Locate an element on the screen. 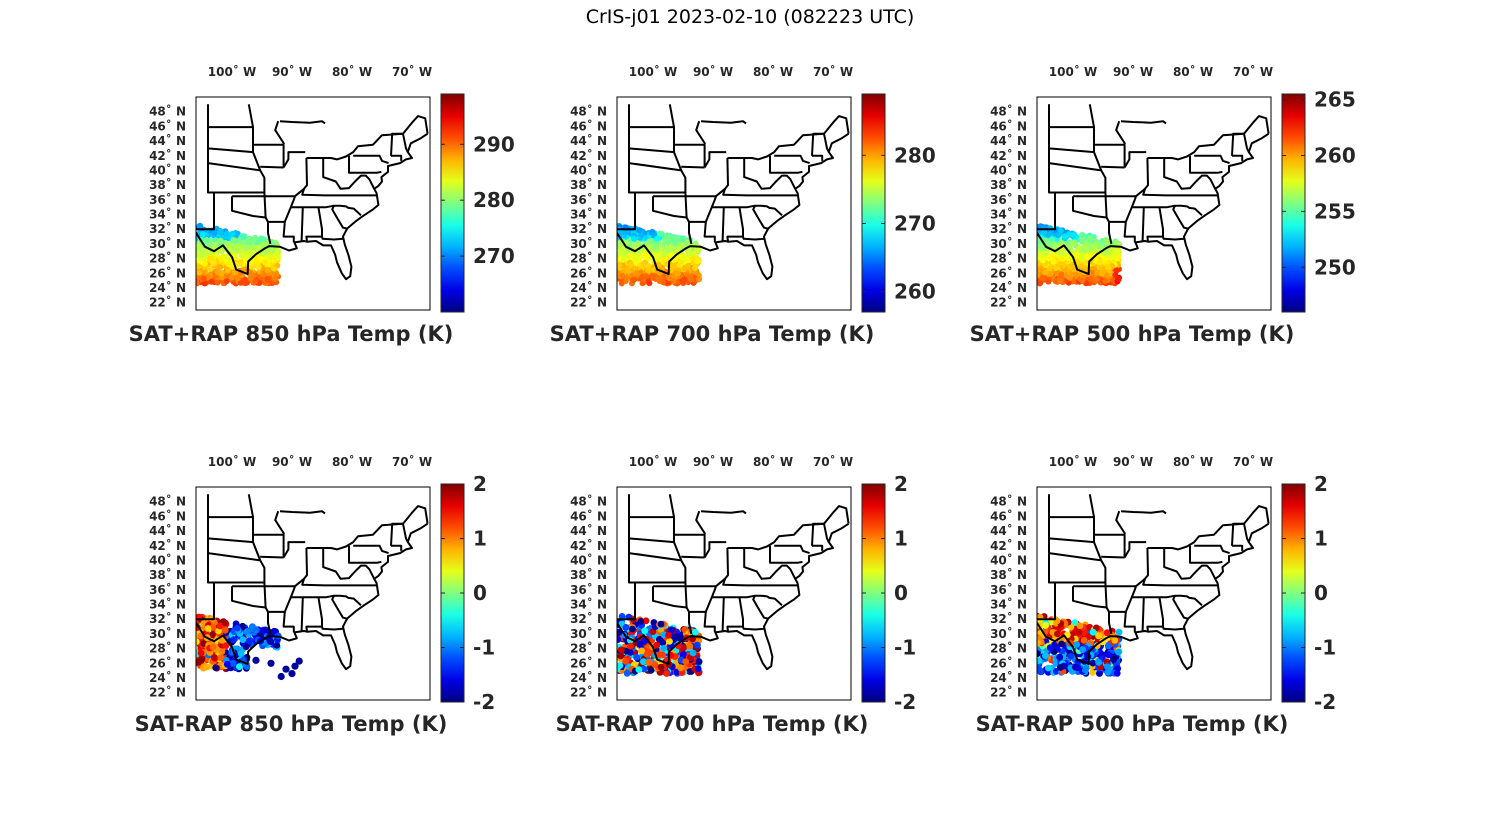  lat-tick-label: 36˚ N is located at coordinates (1008, 589).